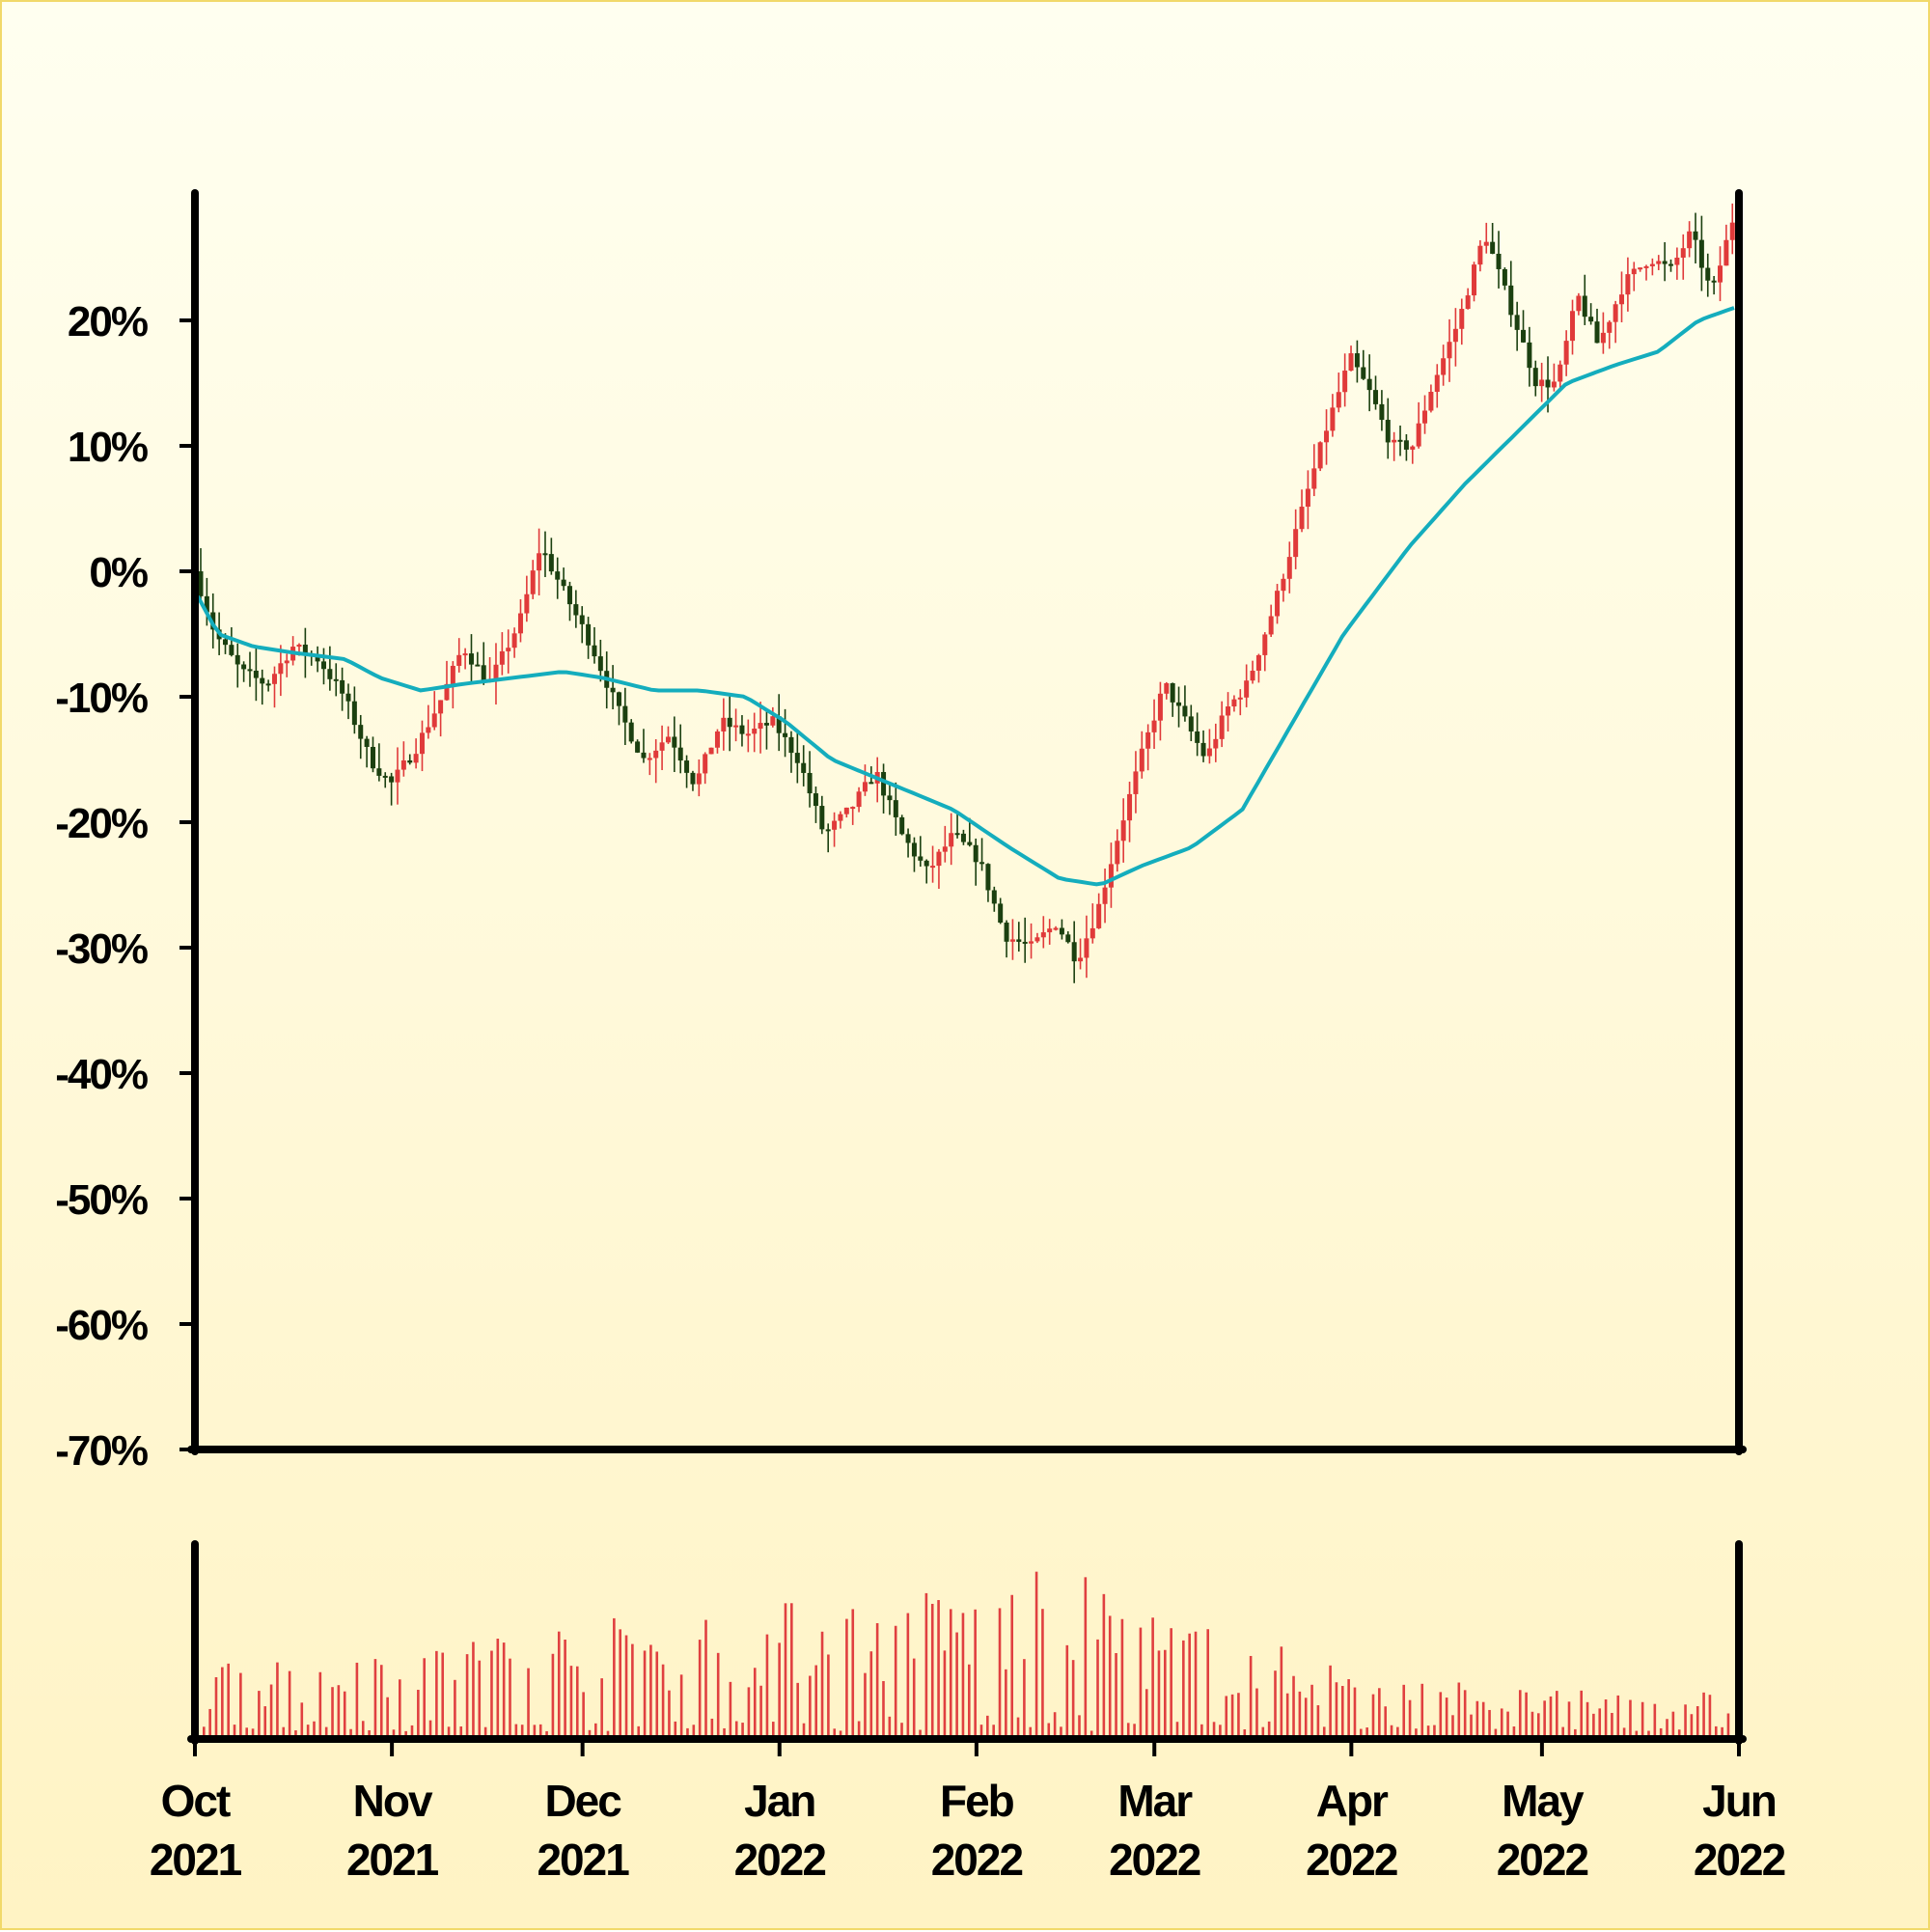  I want to click on volume-series, so click(966, 1653).